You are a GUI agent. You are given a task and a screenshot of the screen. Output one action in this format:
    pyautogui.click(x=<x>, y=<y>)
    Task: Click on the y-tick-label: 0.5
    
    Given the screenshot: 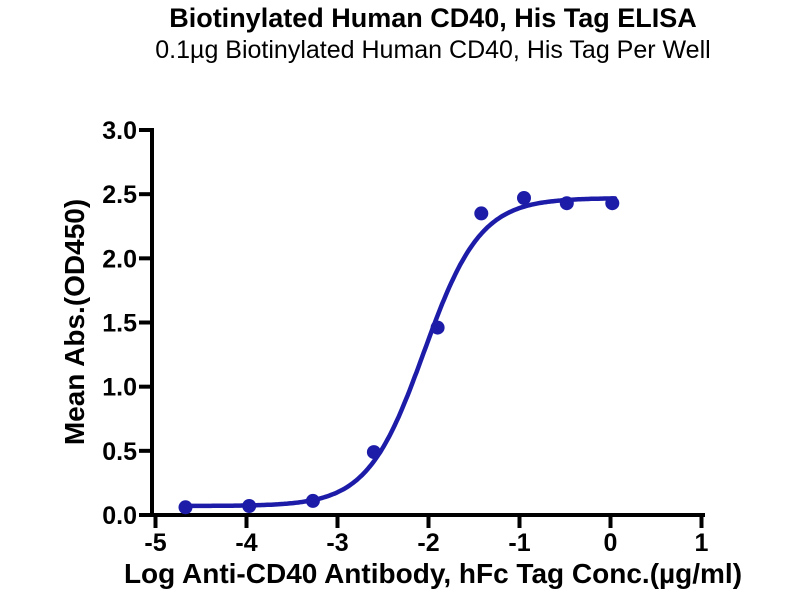 What is the action you would take?
    pyautogui.click(x=119, y=452)
    